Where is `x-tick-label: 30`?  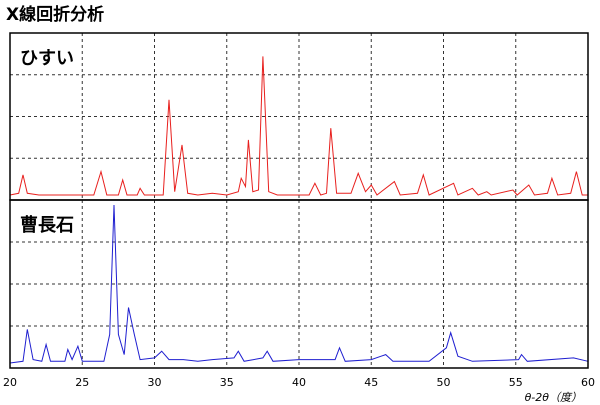
x-tick-label: 30 is located at coordinates (155, 382).